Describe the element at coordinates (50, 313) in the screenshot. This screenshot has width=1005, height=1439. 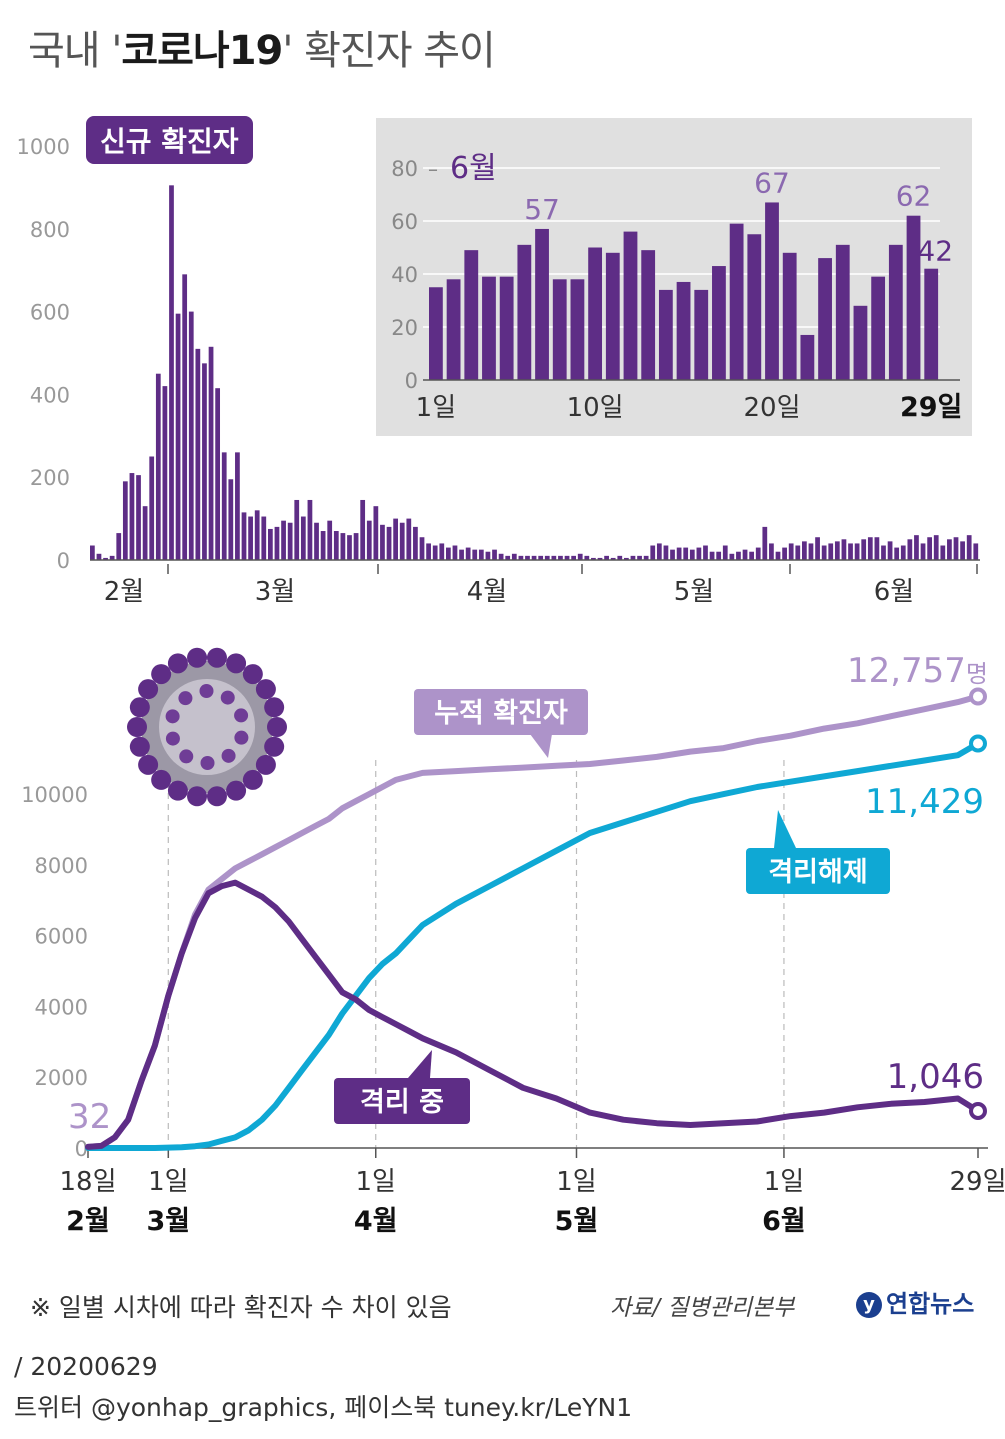
I see `y-tick-label: 600` at that location.